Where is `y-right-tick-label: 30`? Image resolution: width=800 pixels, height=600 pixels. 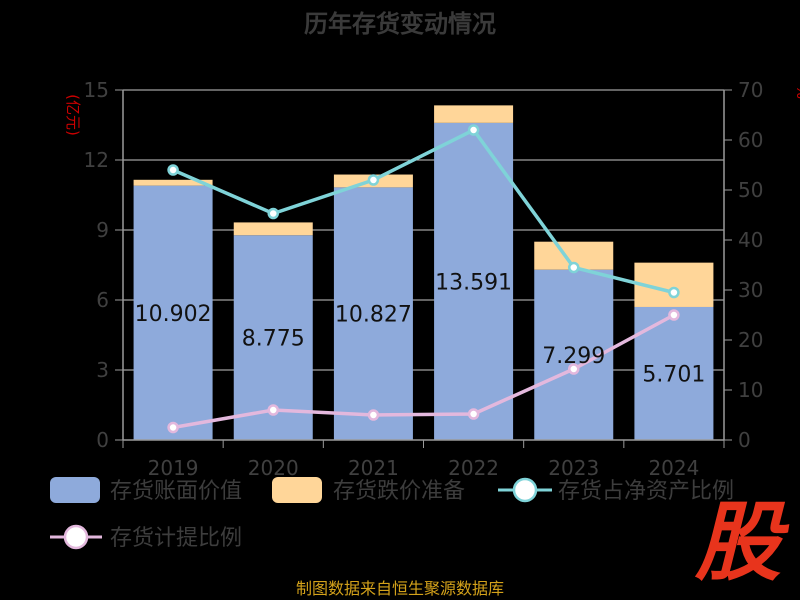 y-right-tick-label: 30 is located at coordinates (750, 290).